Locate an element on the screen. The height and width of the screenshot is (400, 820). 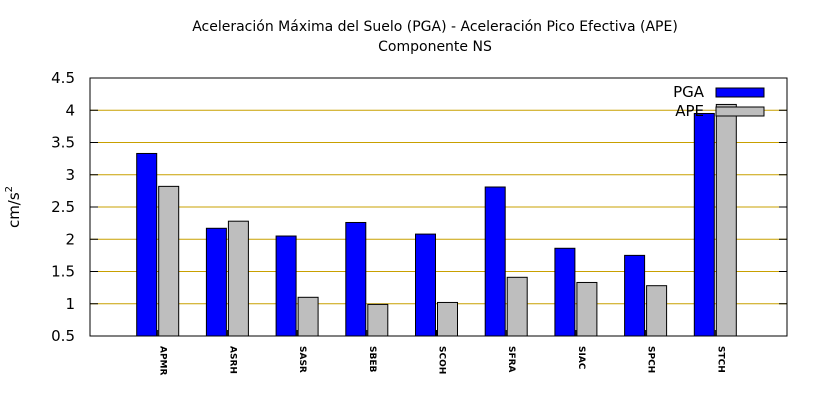
bar-pga-scoh is located at coordinates (425, 285).